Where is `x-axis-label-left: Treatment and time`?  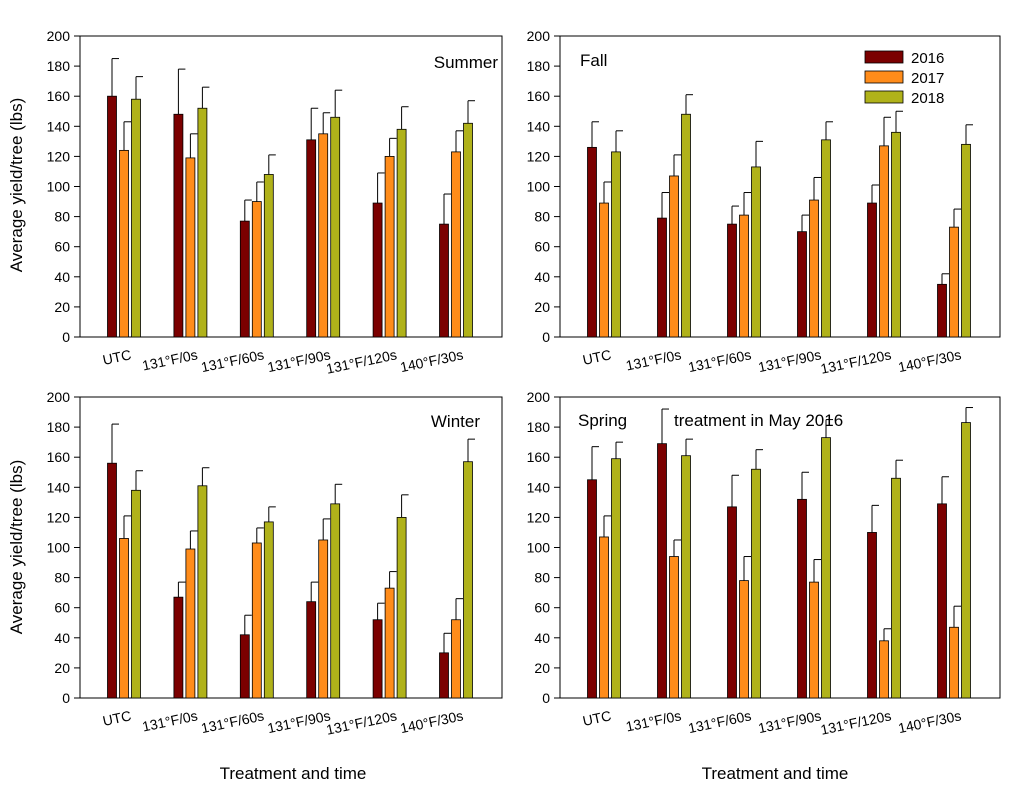
x-axis-label-left: Treatment and time is located at coordinates (293, 773).